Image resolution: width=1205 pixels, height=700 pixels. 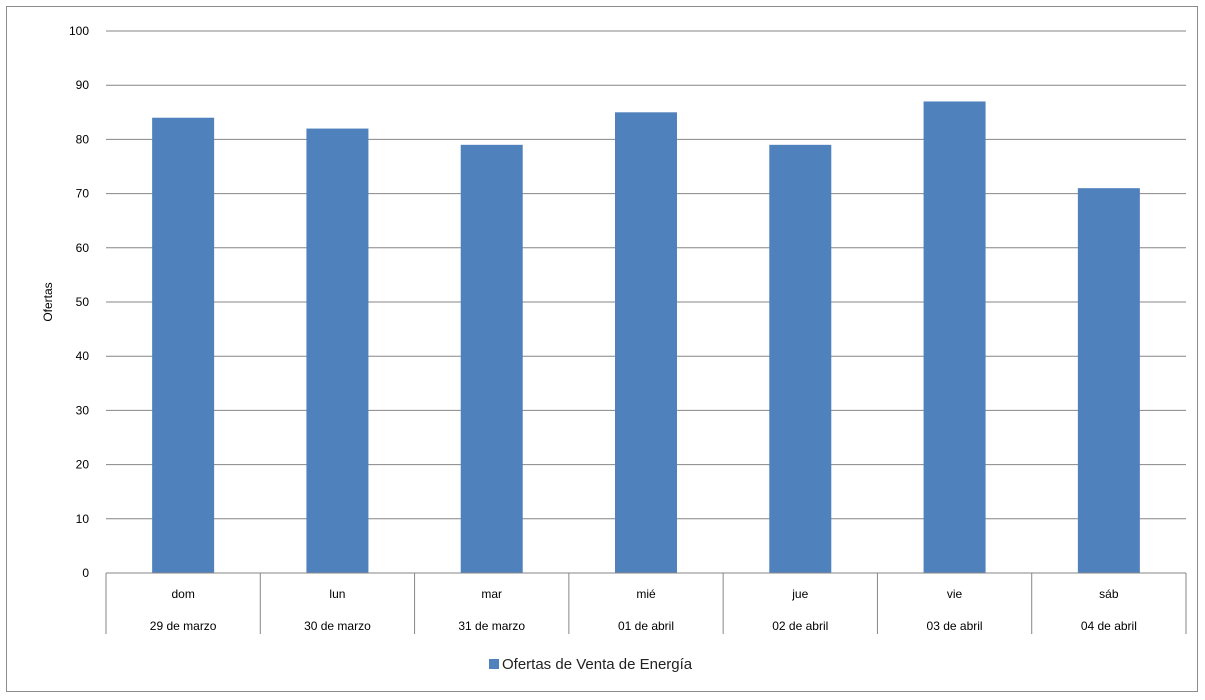 I want to click on x-tick-day: dom, so click(x=182, y=594).